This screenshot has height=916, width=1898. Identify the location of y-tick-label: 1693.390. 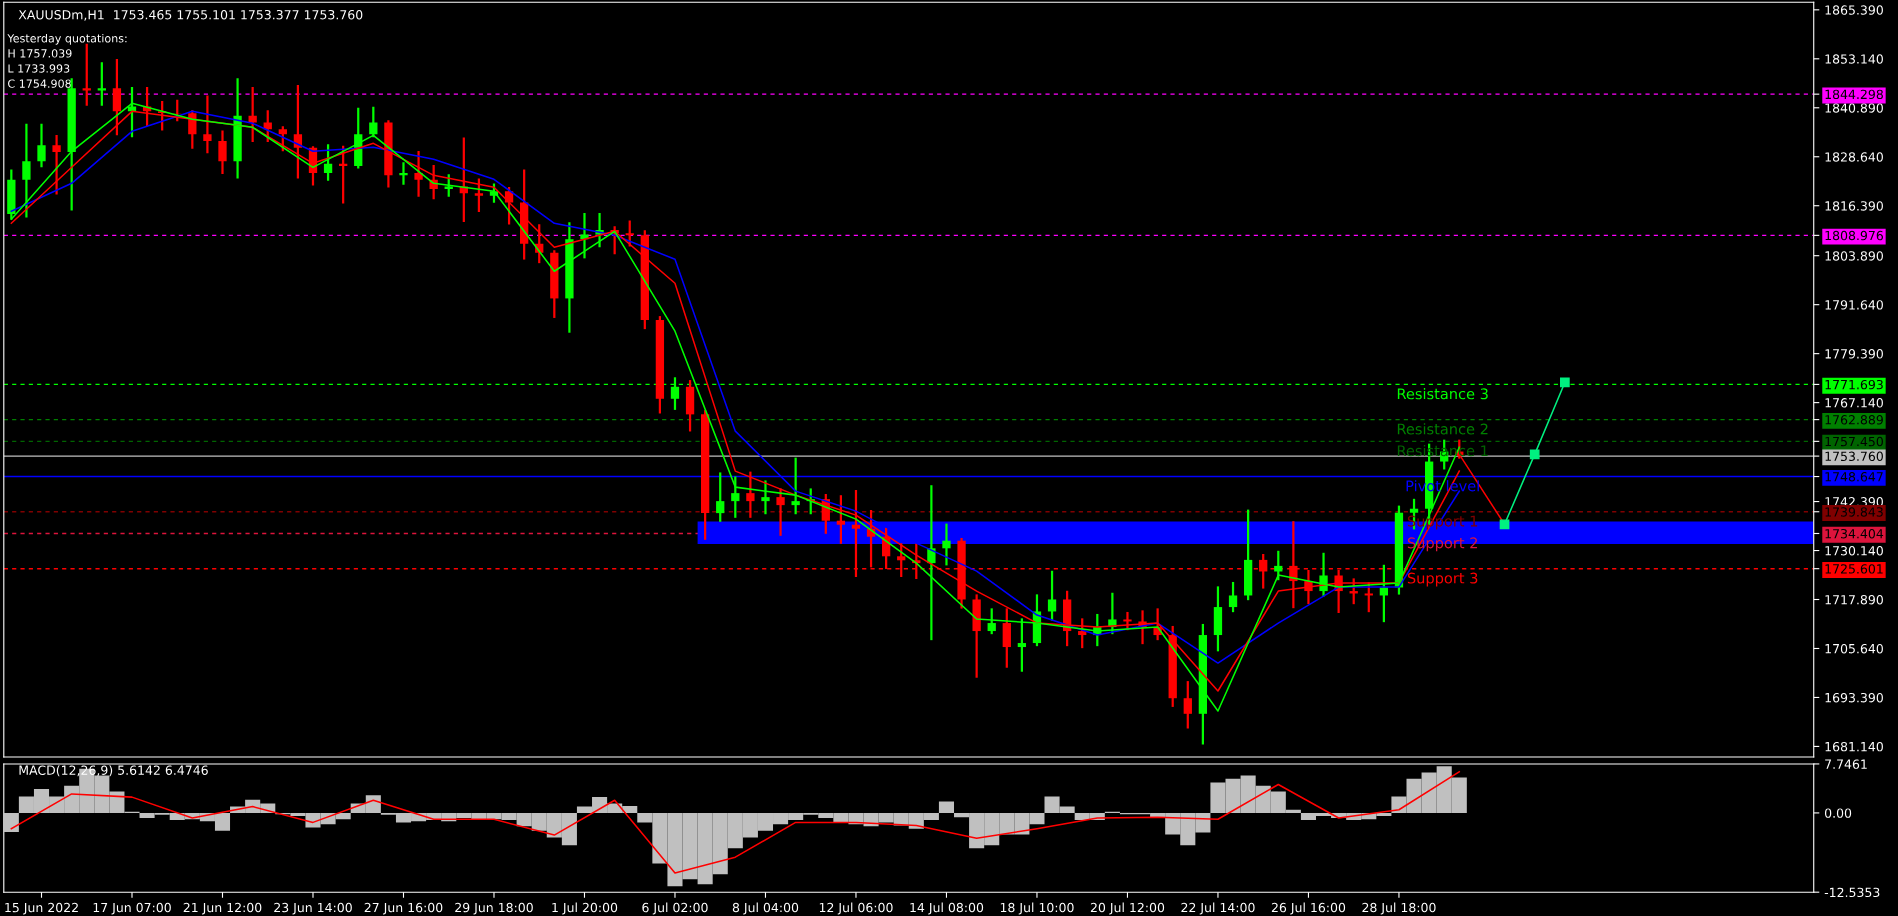
(1854, 697).